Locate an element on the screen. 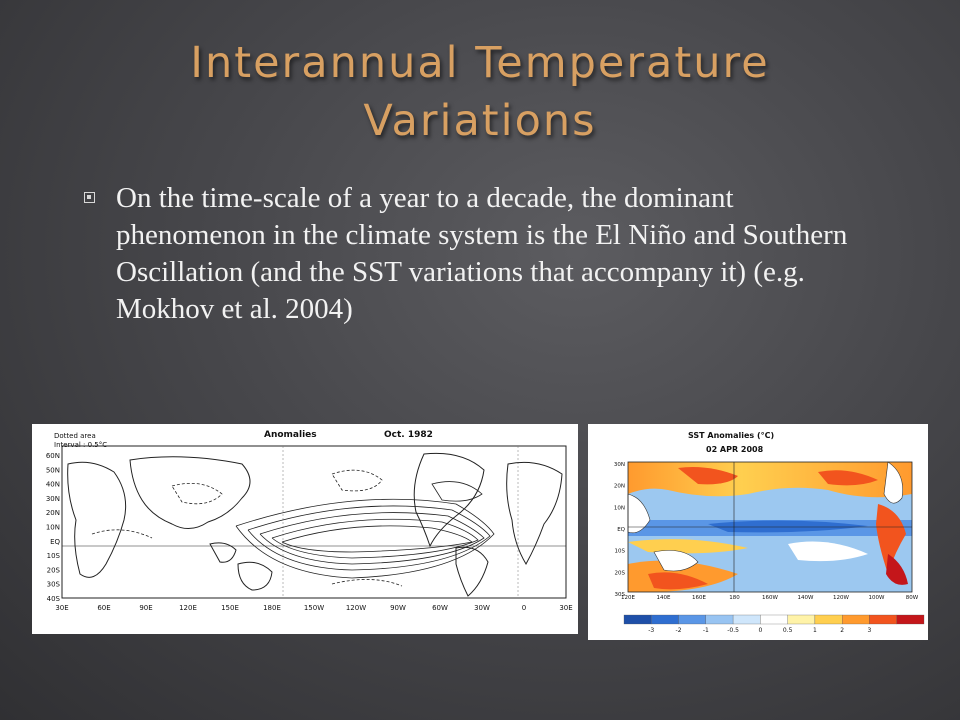 This screenshot has height=720, width=960. sst-lon-label: 80W is located at coordinates (912, 598).